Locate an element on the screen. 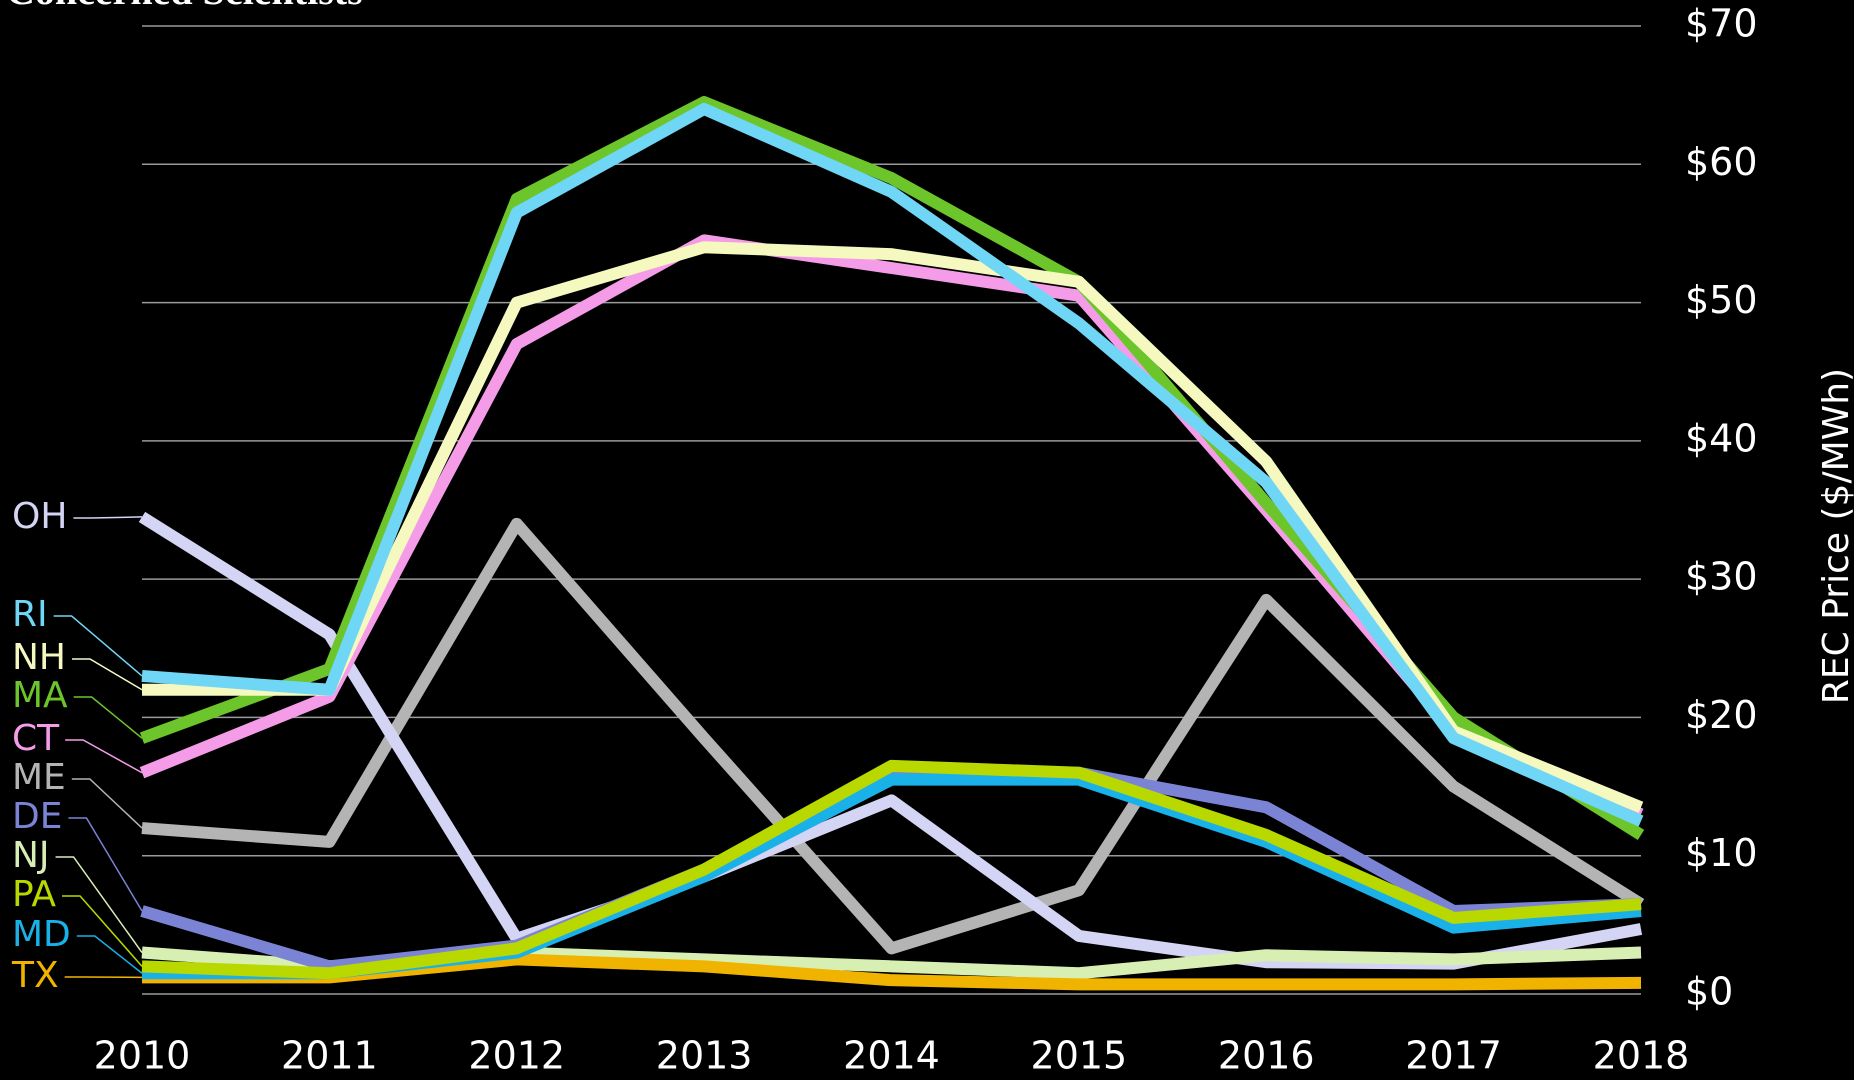 The width and height of the screenshot is (1854, 1080). y-axis-title: REC Price ($/MWh) is located at coordinates (1835, 536).